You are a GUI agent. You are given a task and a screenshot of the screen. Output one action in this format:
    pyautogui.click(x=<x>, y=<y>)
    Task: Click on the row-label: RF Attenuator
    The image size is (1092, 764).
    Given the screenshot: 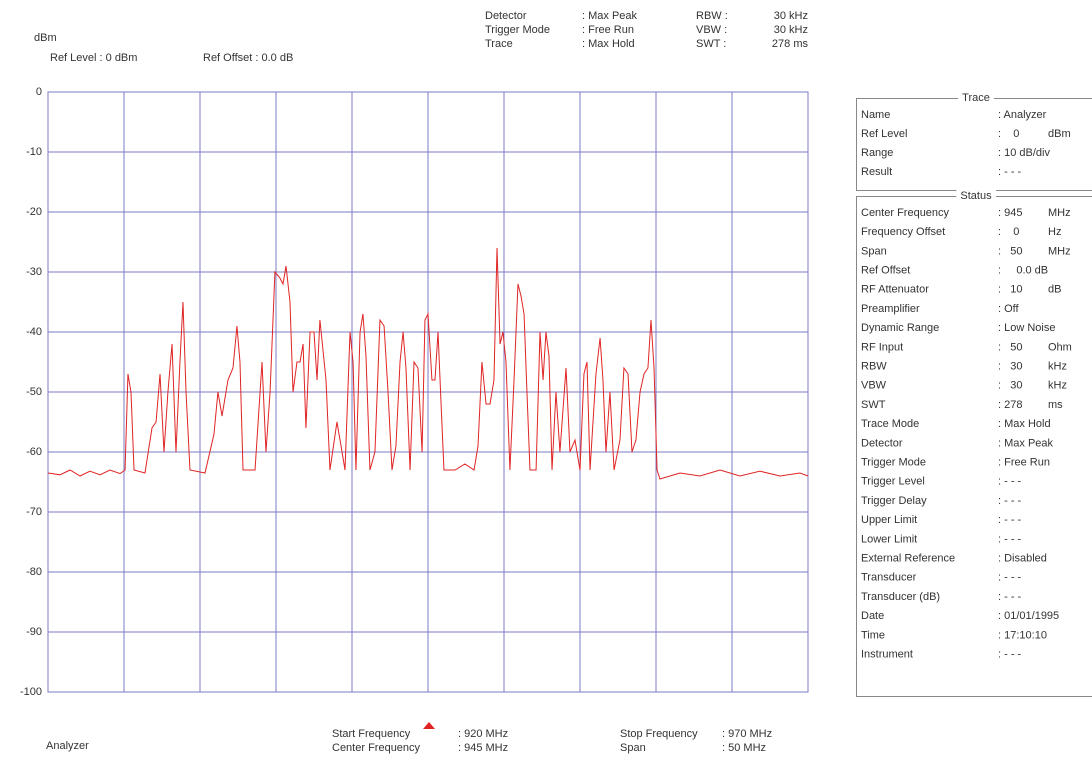 What is the action you would take?
    pyautogui.click(x=895, y=290)
    